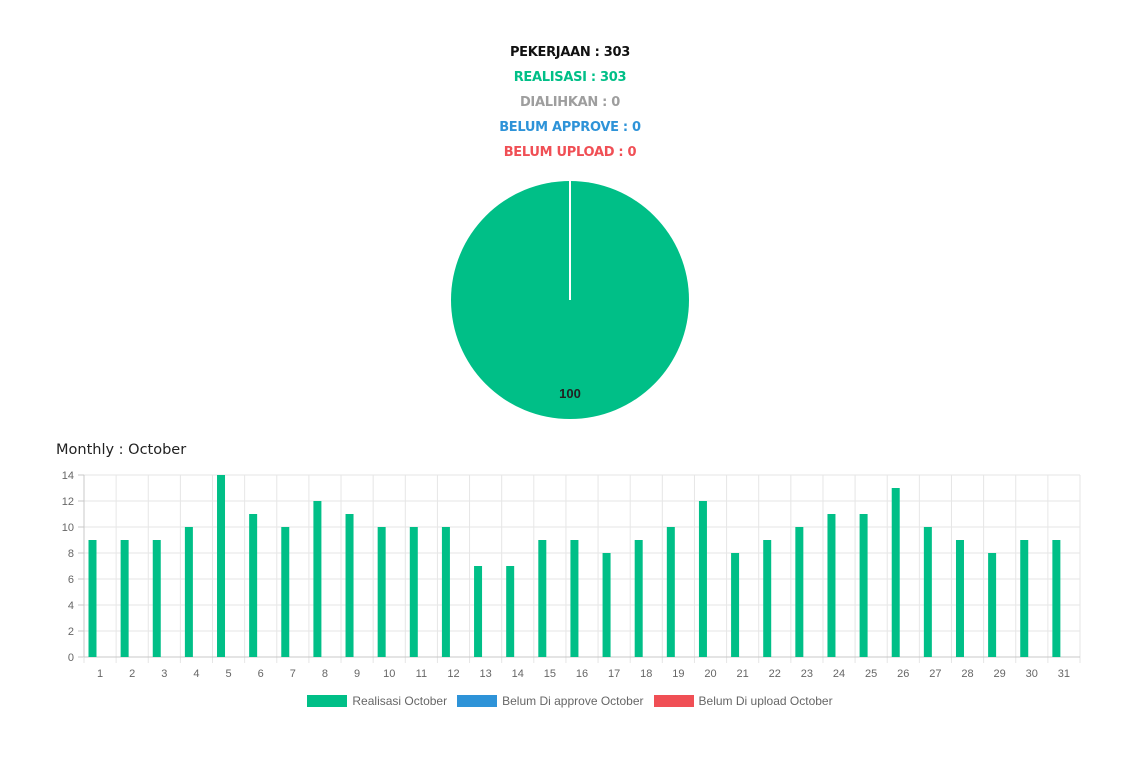  I want to click on y-tick-label: 10, so click(68, 528).